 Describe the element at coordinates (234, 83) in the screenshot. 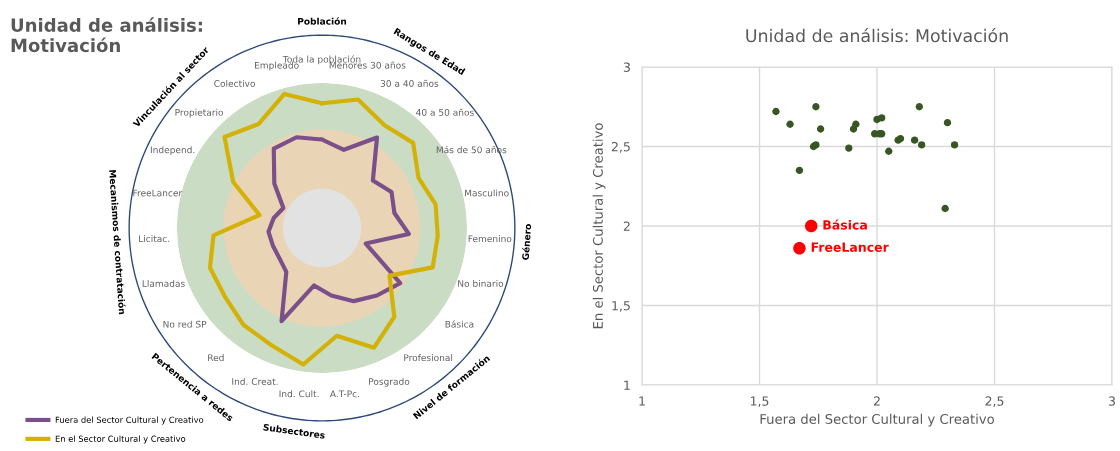

I see `spoke-label: Colectivo` at that location.